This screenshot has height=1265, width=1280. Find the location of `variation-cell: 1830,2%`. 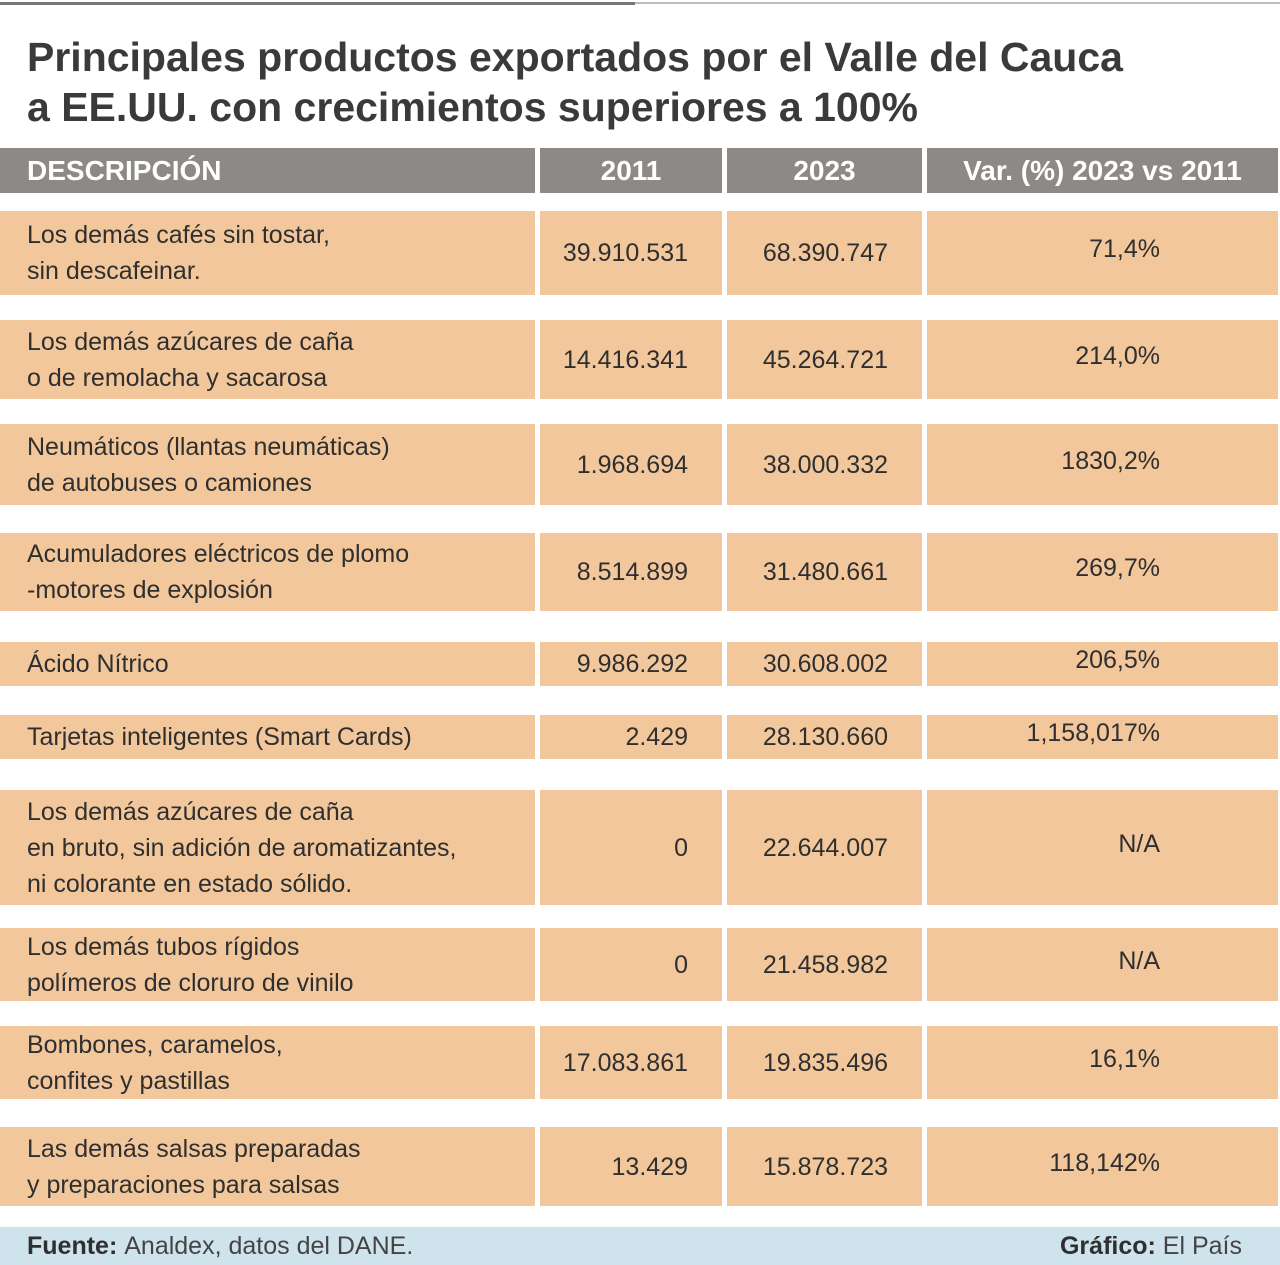

variation-cell: 1830,2% is located at coordinates (1102, 464).